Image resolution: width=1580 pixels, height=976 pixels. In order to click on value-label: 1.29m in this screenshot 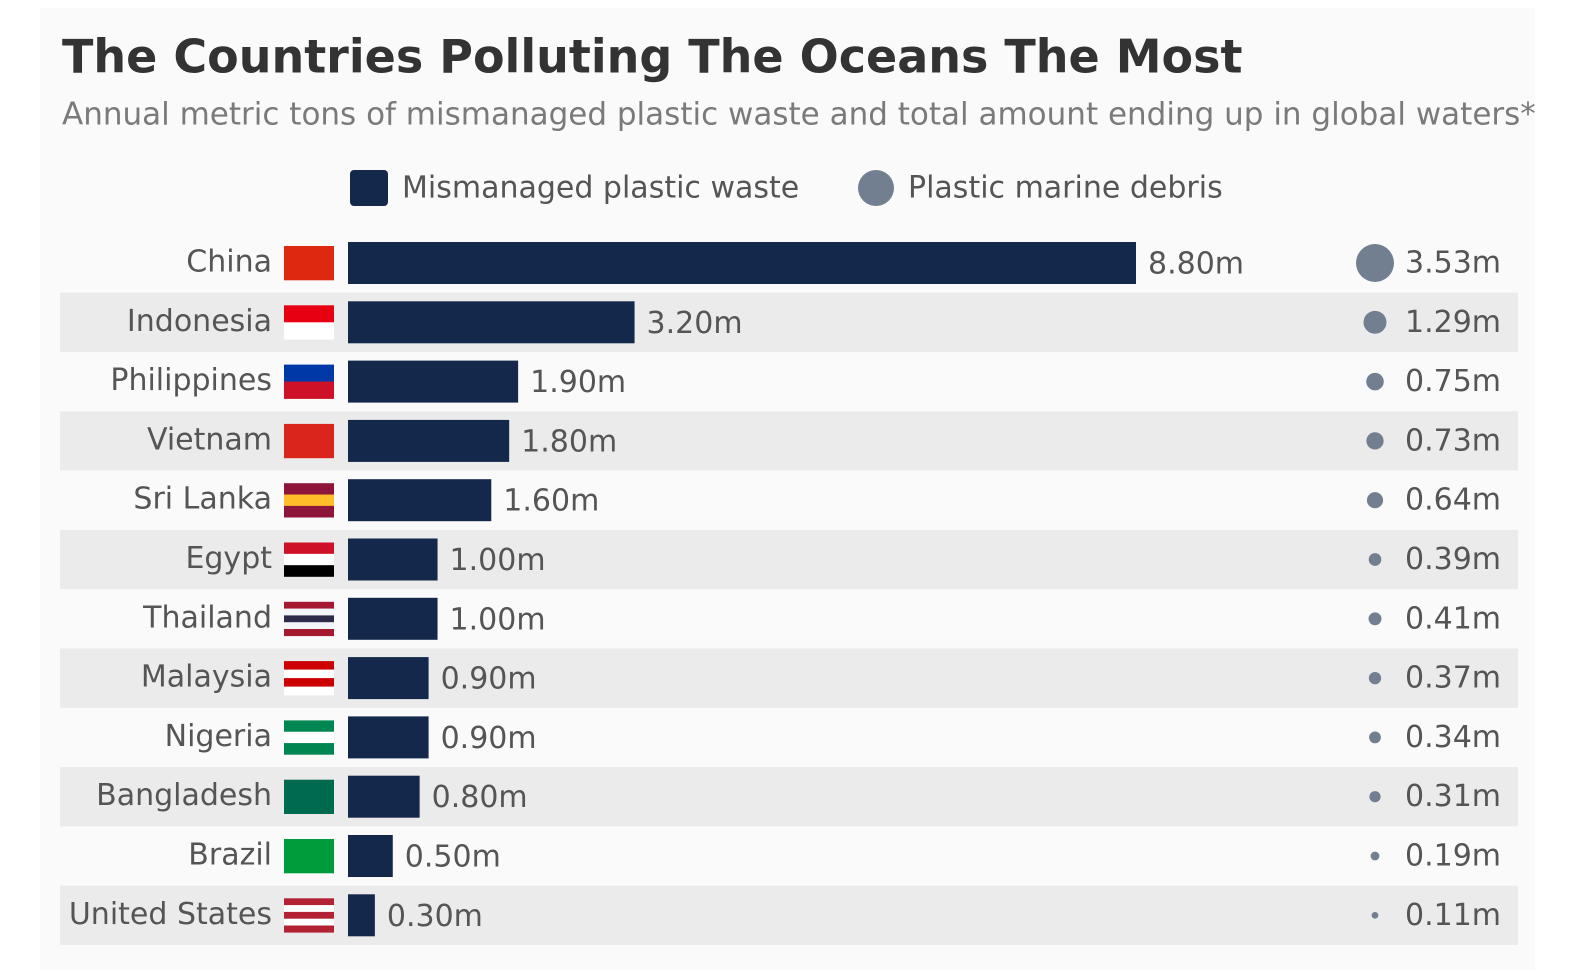, I will do `click(1453, 322)`.